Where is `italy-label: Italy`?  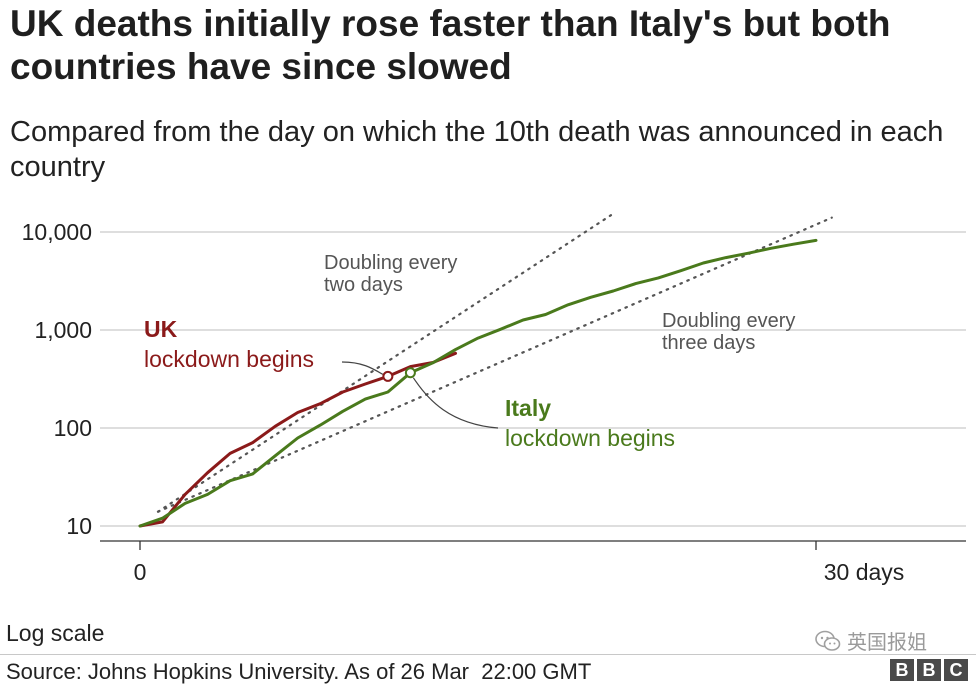
italy-label: Italy is located at coordinates (528, 408).